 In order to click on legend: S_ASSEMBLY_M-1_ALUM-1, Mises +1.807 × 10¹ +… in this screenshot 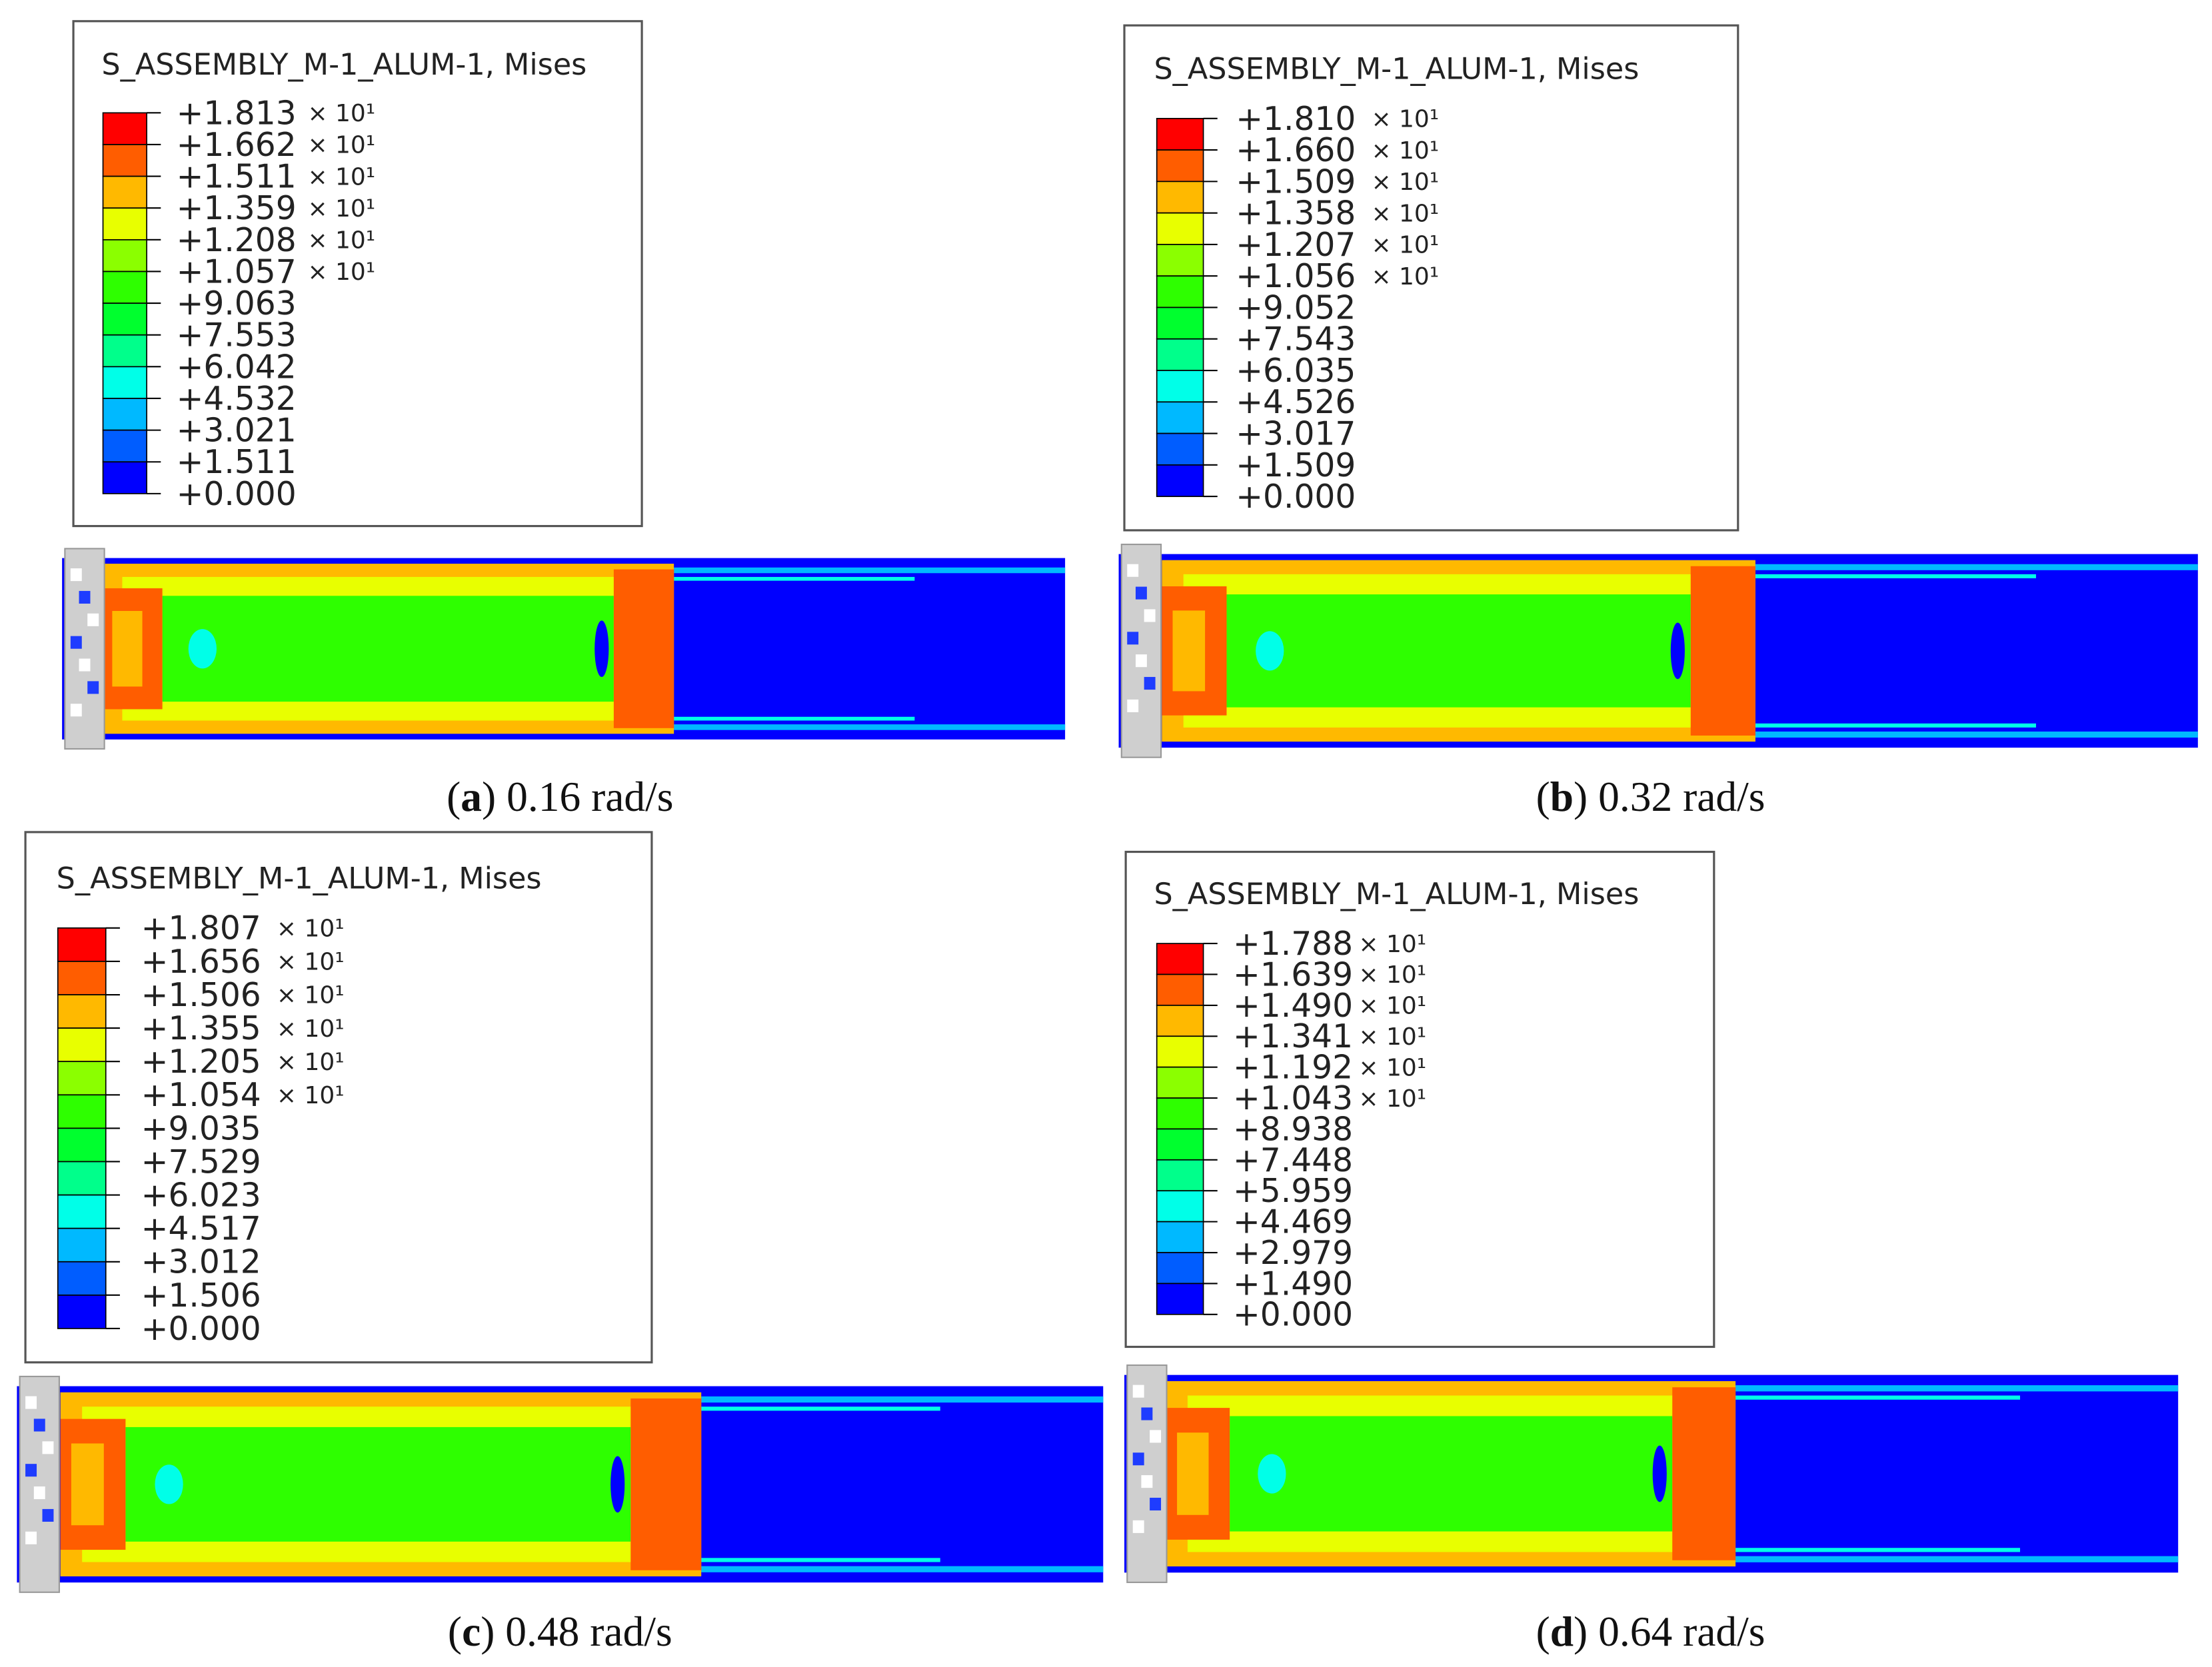, I will do `click(338, 1097)`.